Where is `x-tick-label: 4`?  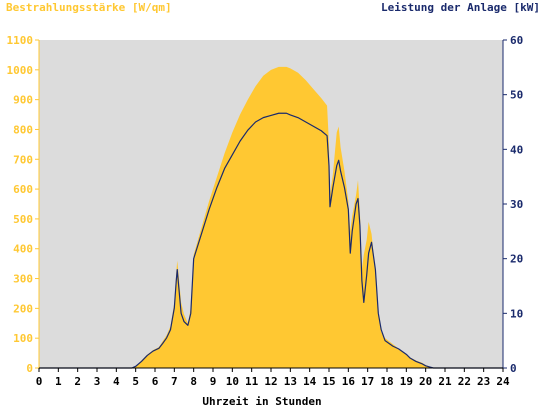 x-tick-label: 4 is located at coordinates (116, 381).